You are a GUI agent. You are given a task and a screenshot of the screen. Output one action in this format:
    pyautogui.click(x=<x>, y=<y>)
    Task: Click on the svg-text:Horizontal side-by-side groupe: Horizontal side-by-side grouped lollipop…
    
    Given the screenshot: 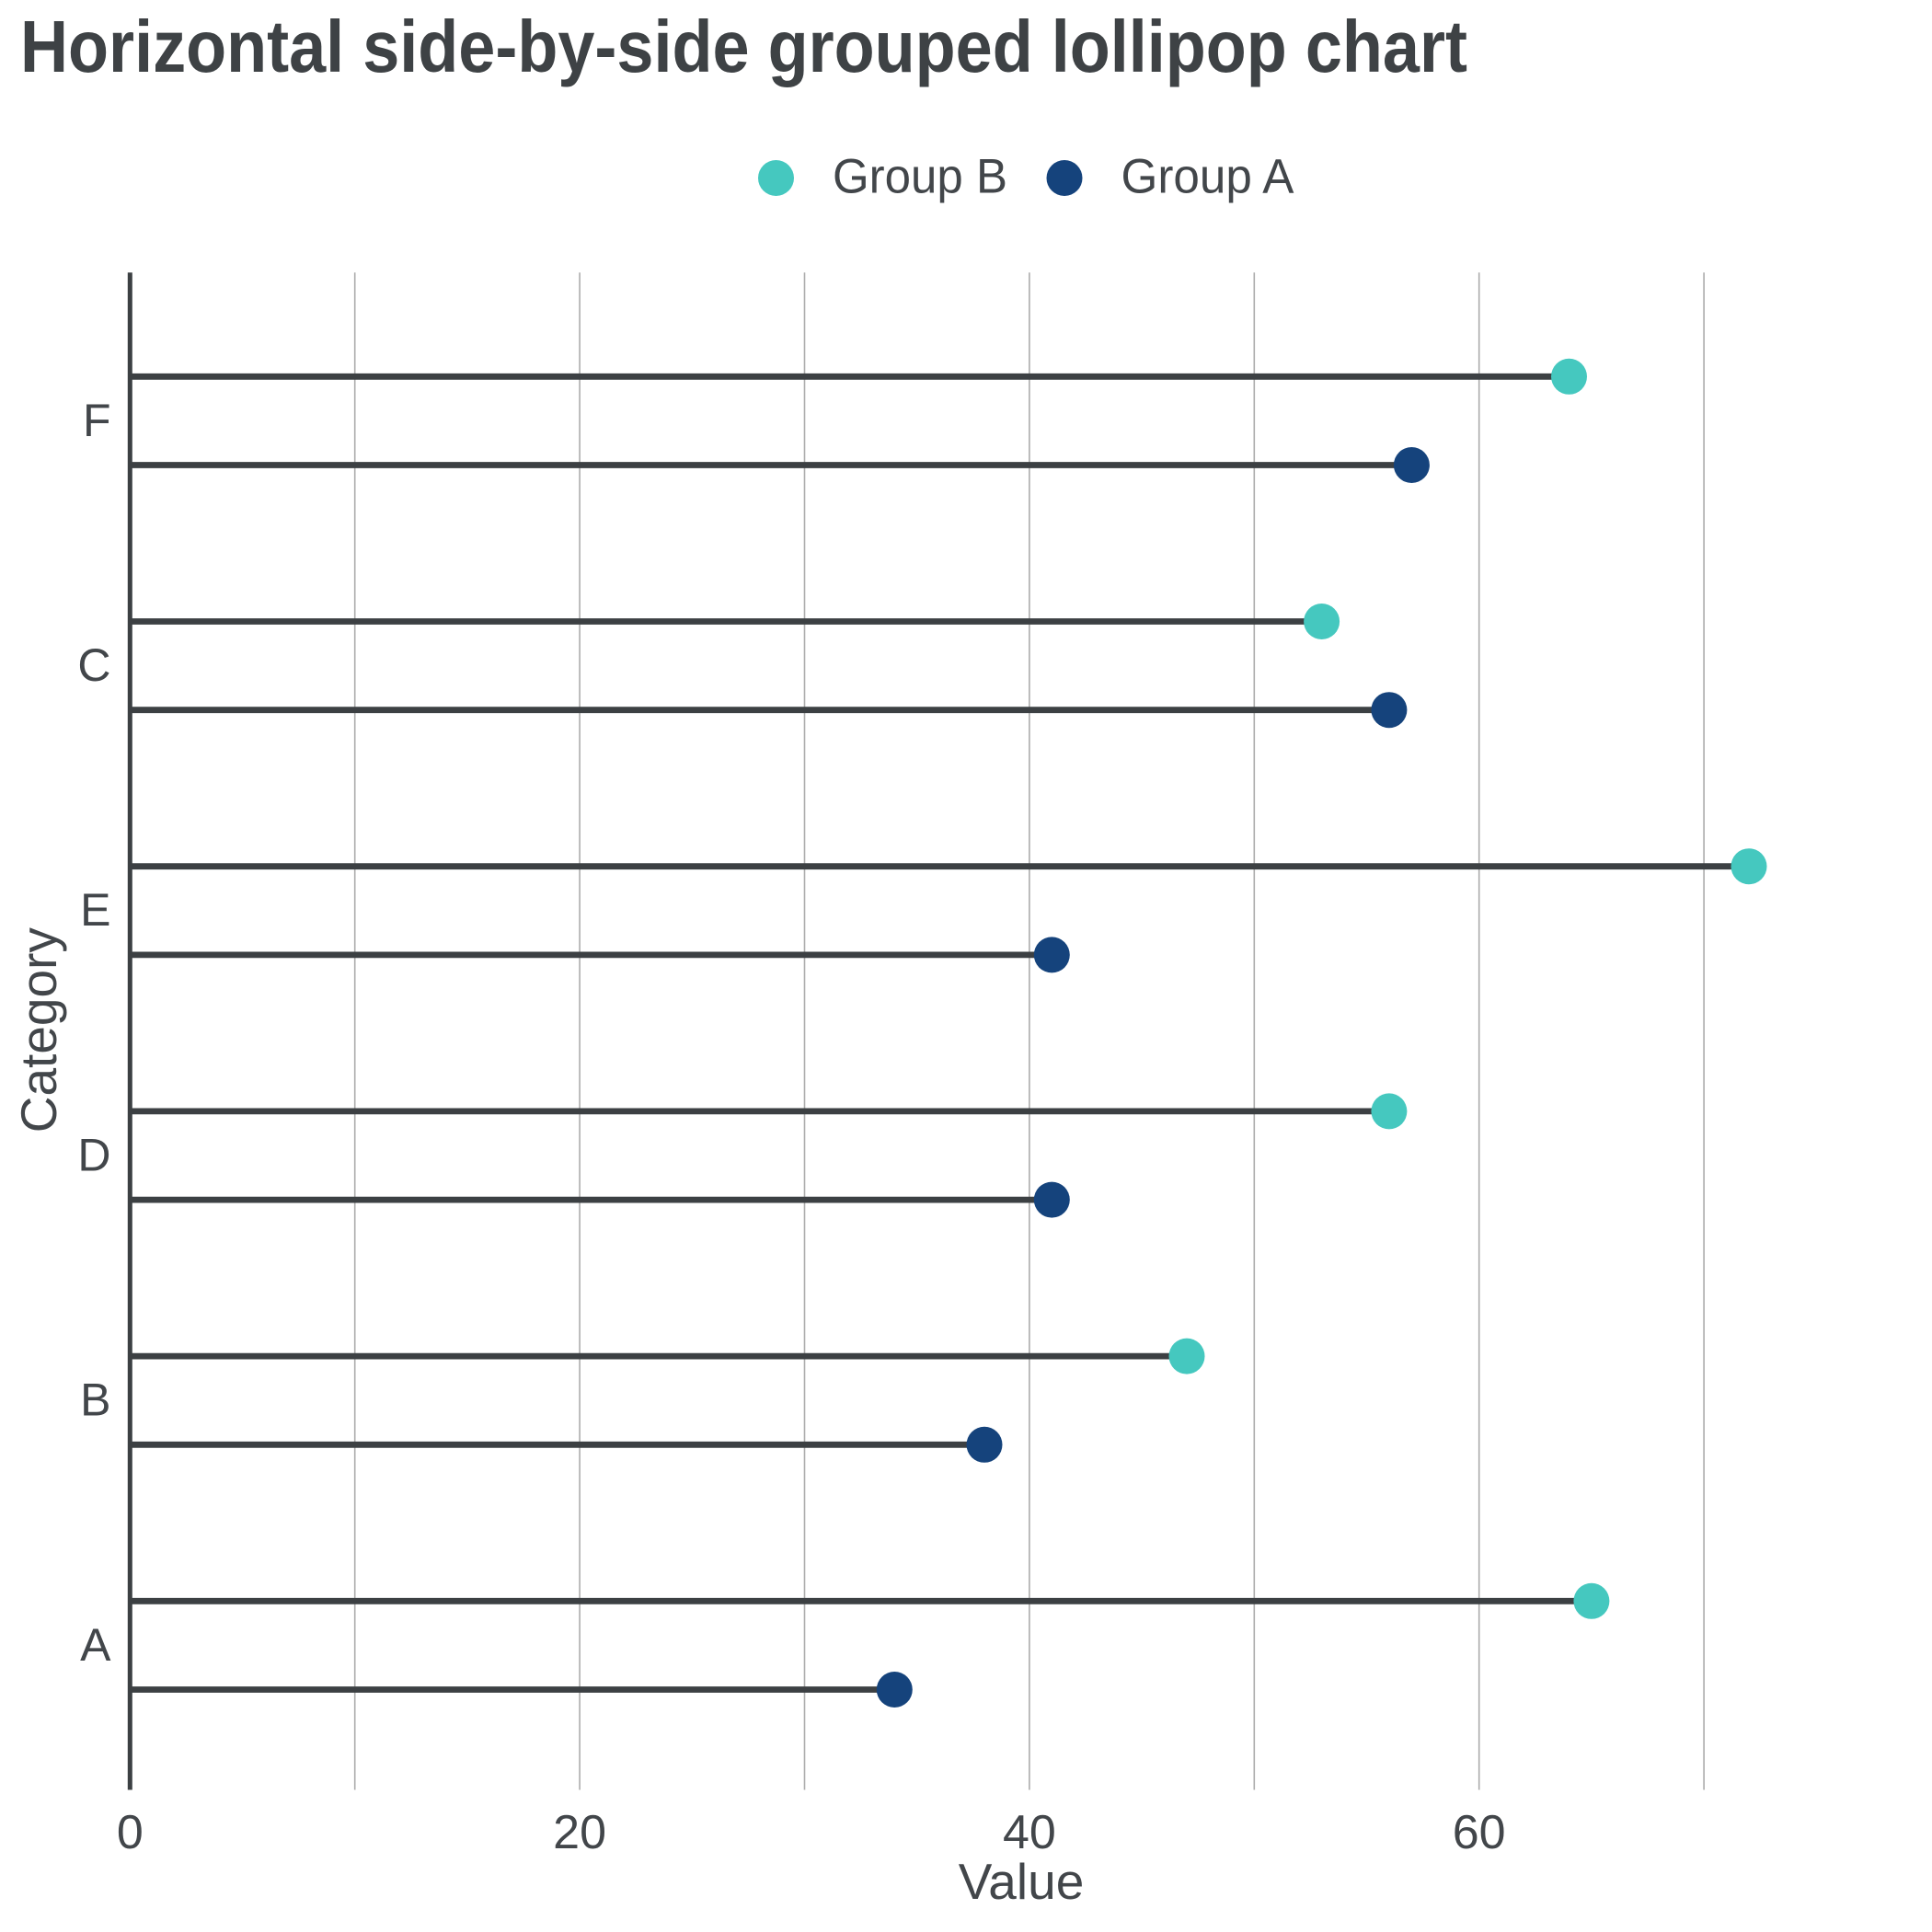 What is the action you would take?
    pyautogui.click(x=743, y=46)
    